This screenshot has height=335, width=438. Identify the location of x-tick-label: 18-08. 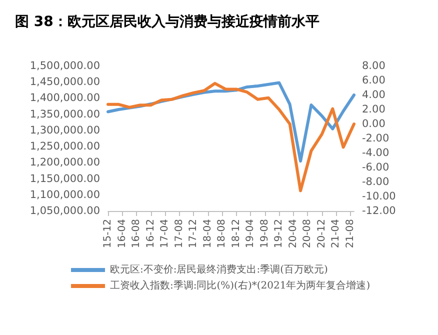
(222, 233).